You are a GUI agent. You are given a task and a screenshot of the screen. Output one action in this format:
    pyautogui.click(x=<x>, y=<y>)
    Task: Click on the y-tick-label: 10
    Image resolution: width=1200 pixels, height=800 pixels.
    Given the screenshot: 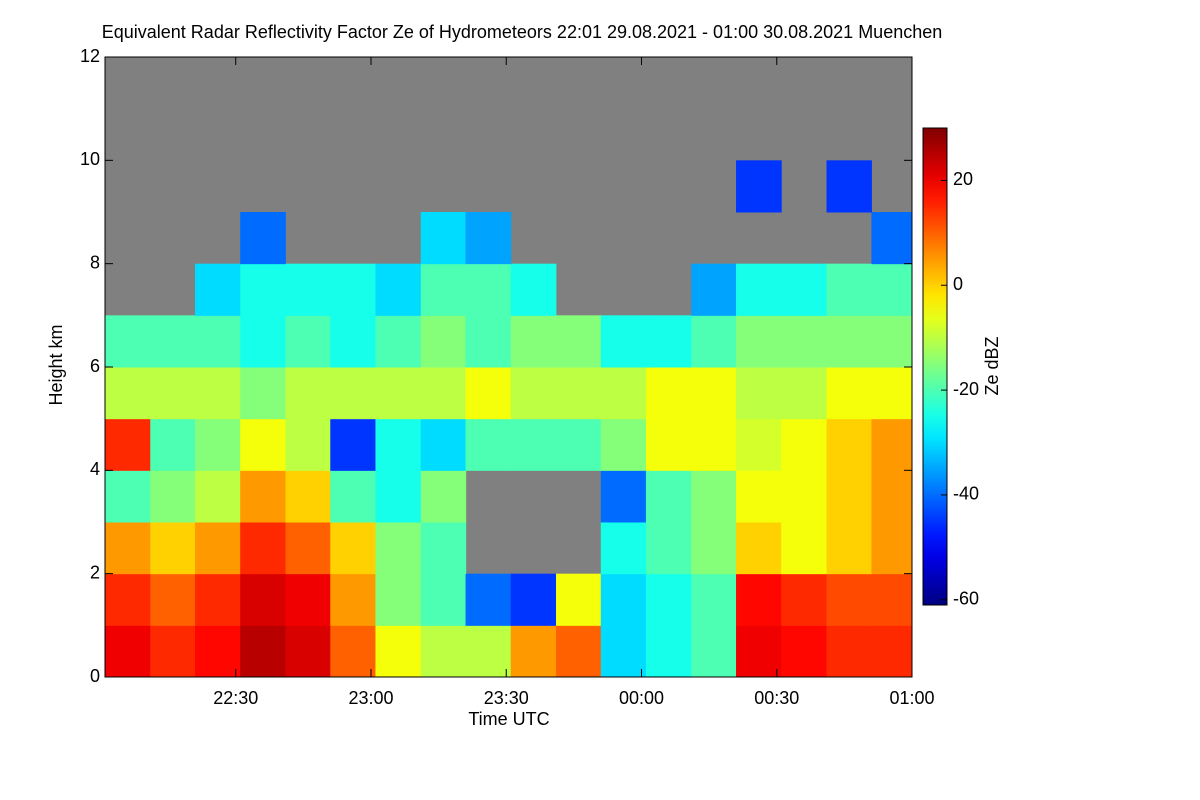 What is the action you would take?
    pyautogui.click(x=90, y=159)
    